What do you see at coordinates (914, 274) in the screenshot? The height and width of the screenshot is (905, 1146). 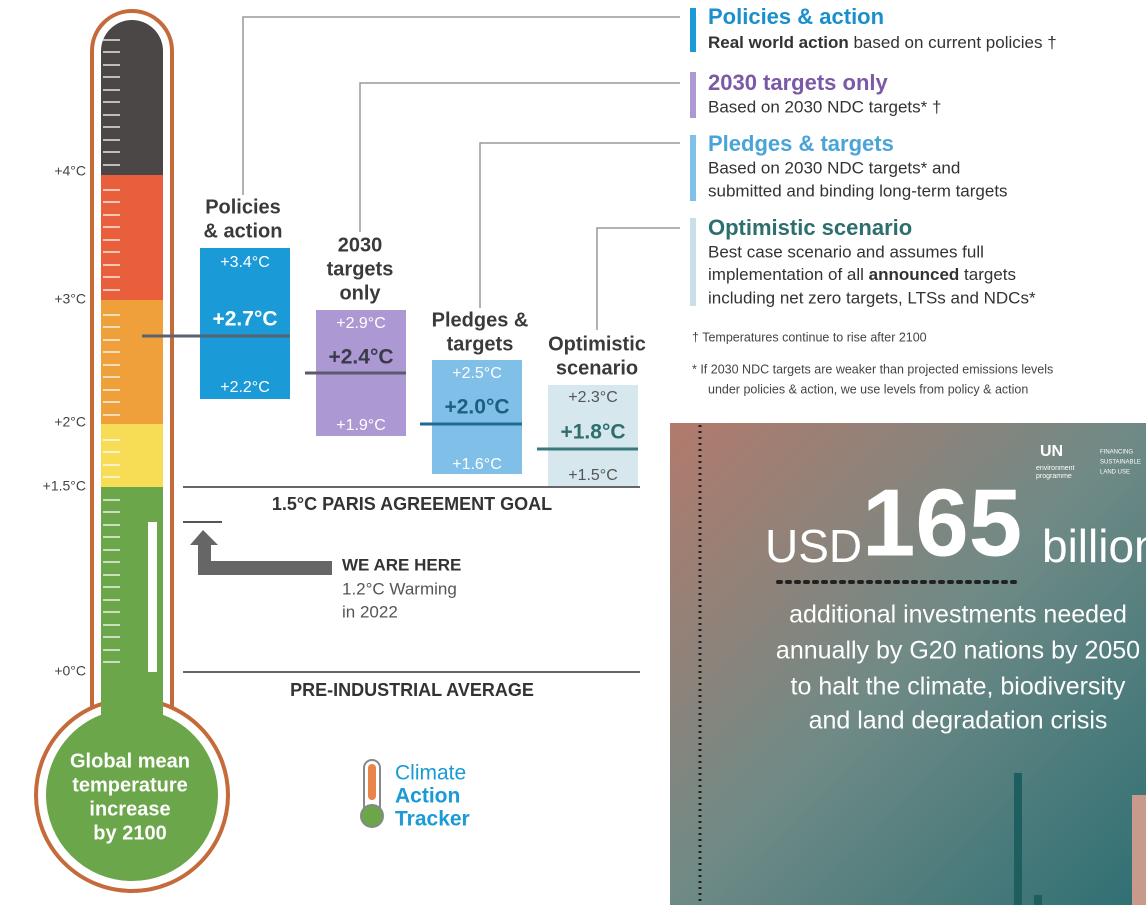 I see `legend-bold: announced` at bounding box center [914, 274].